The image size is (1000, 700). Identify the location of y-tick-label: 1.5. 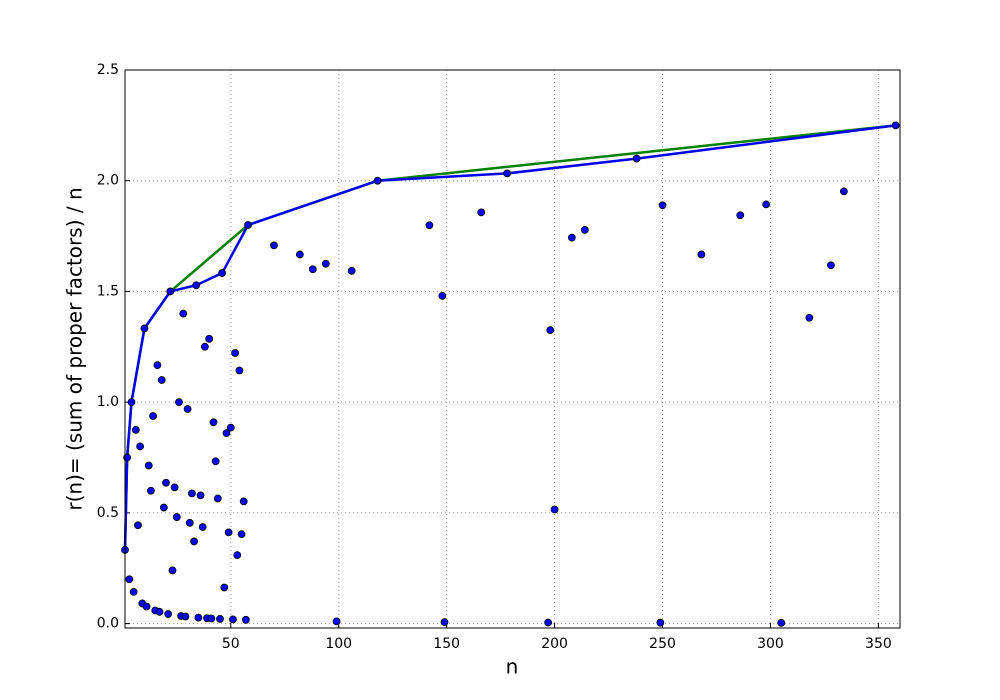
(108, 291).